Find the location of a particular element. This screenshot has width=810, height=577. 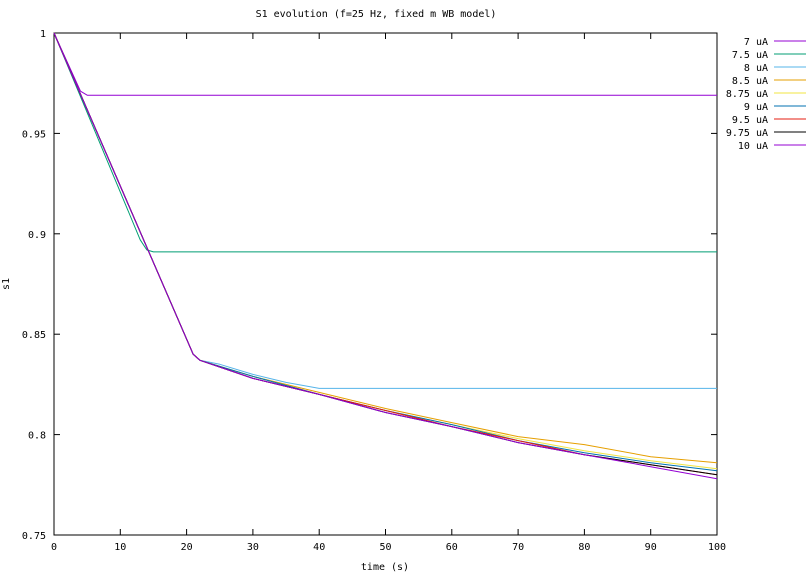

x-tick-label: 10 is located at coordinates (120, 547).